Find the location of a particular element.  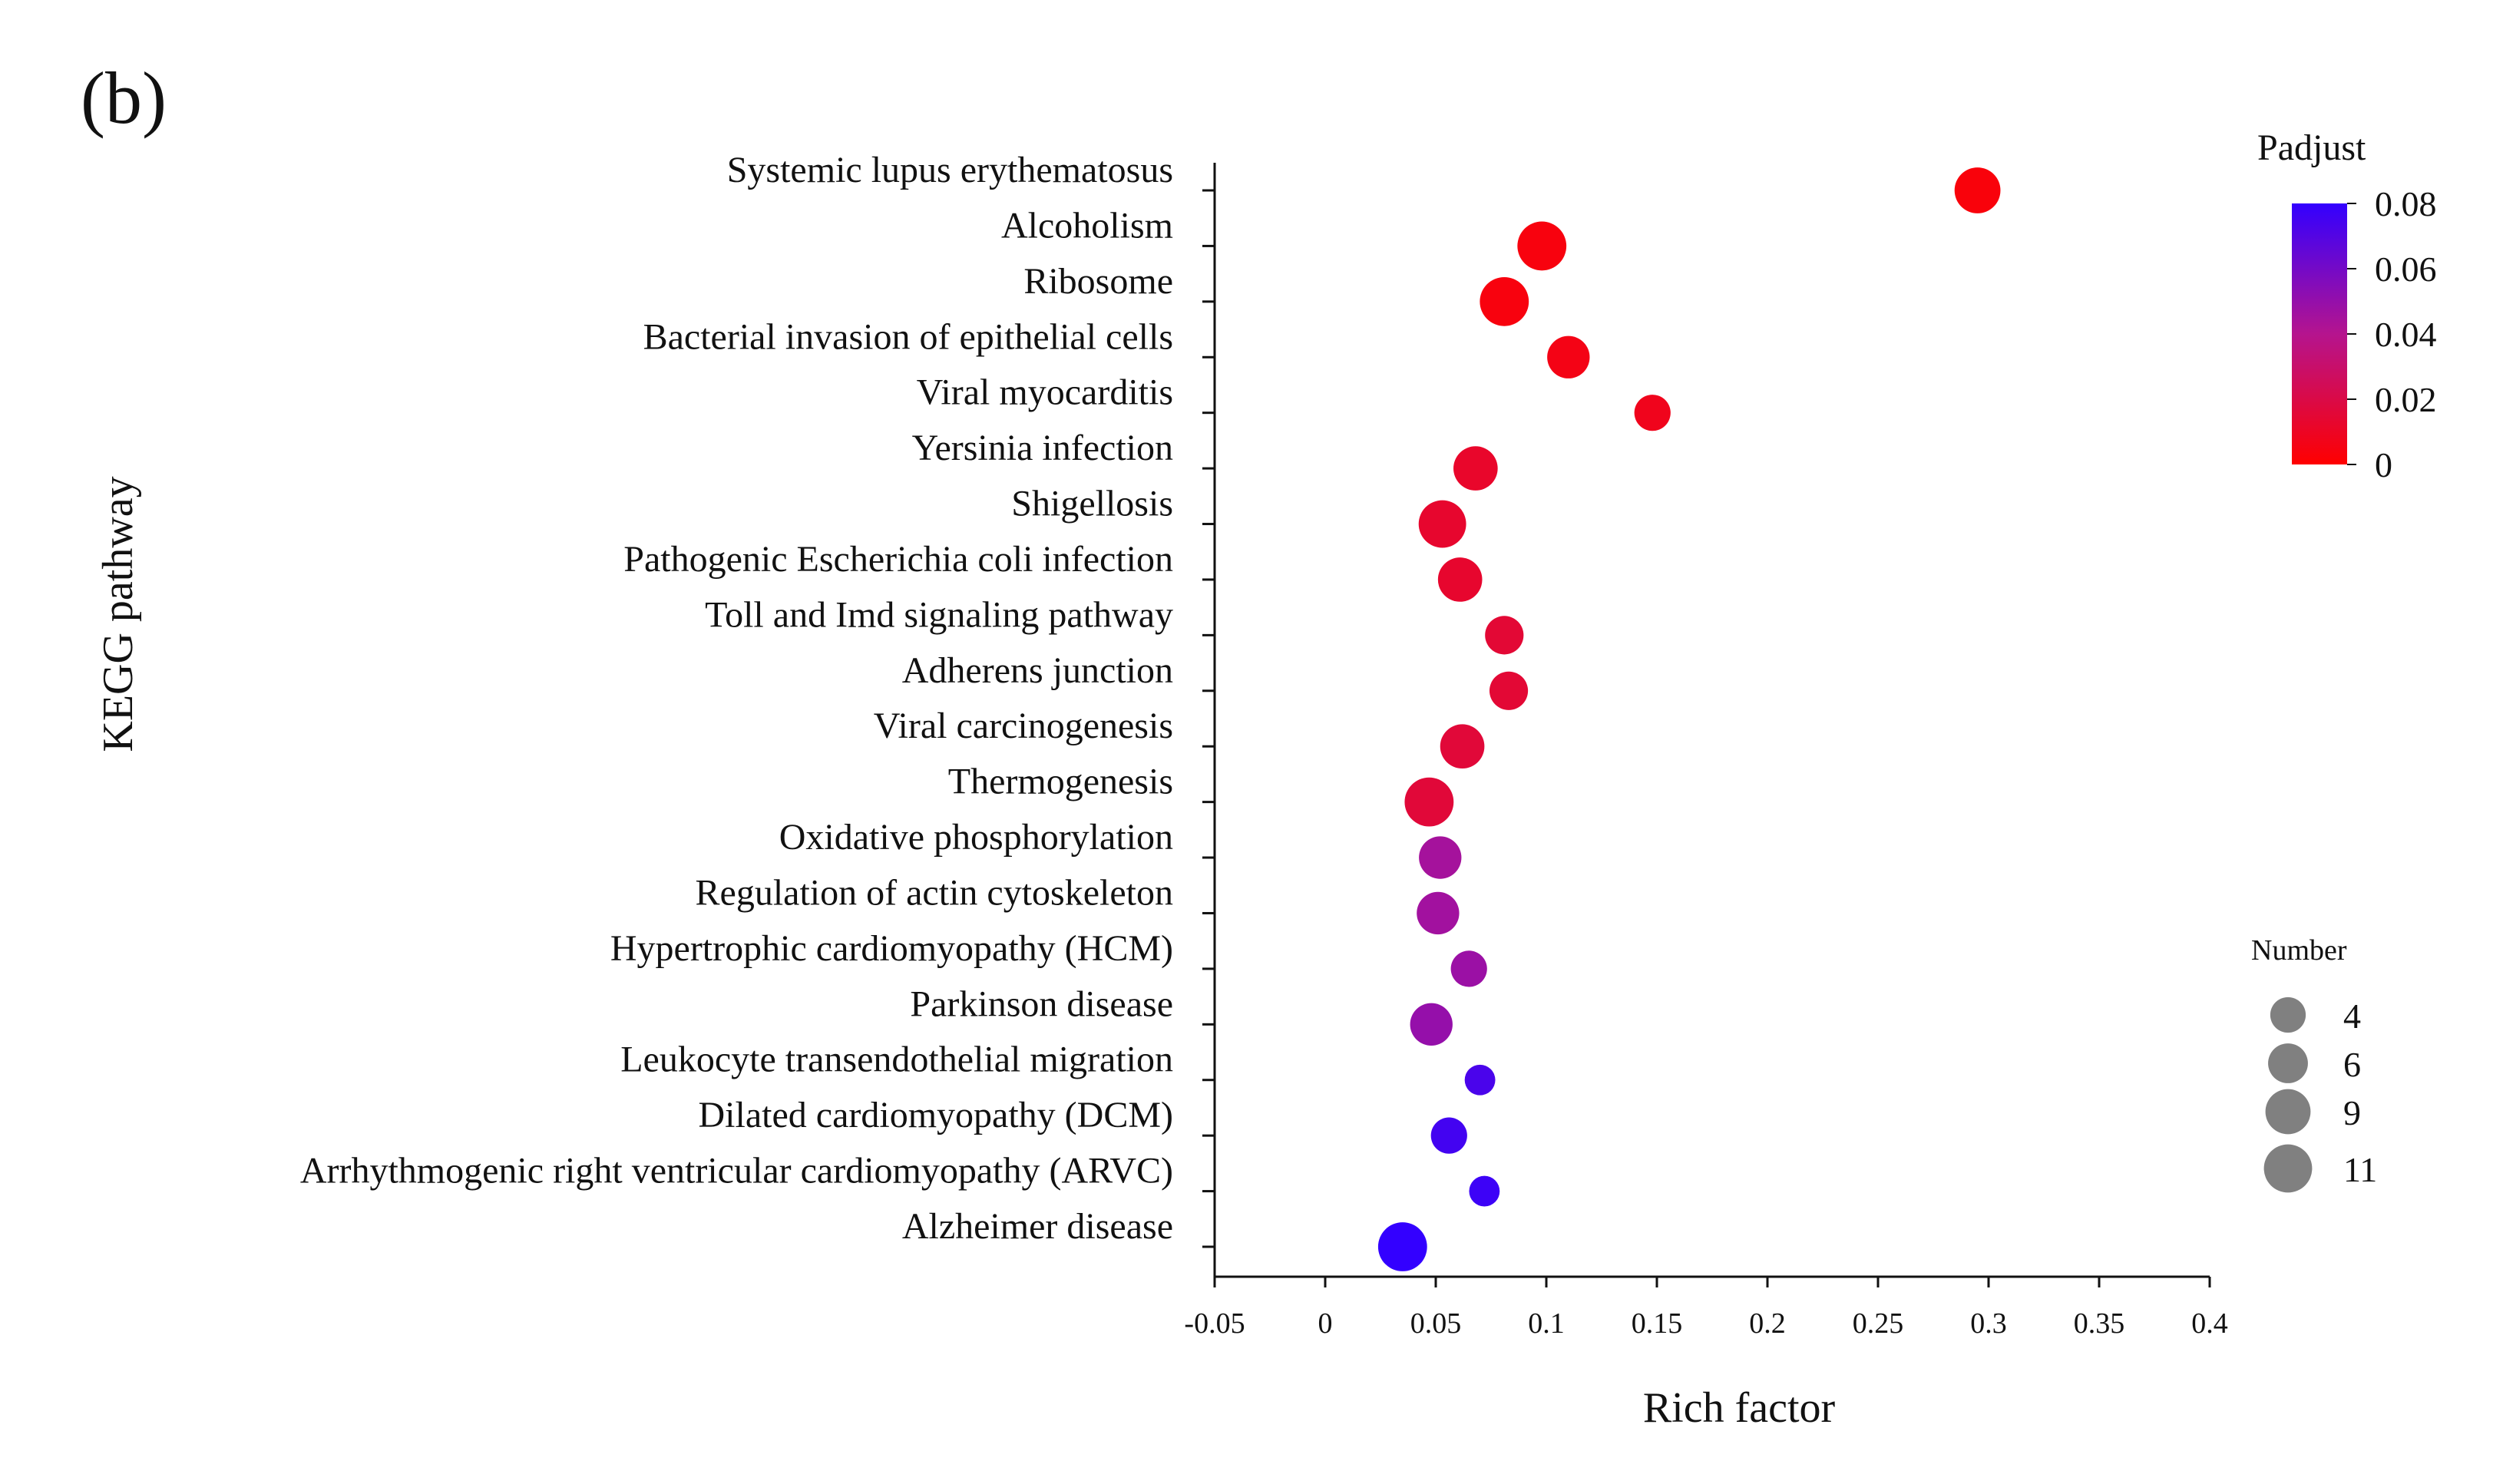

color-legend-title: Padjust is located at coordinates (2311, 147).